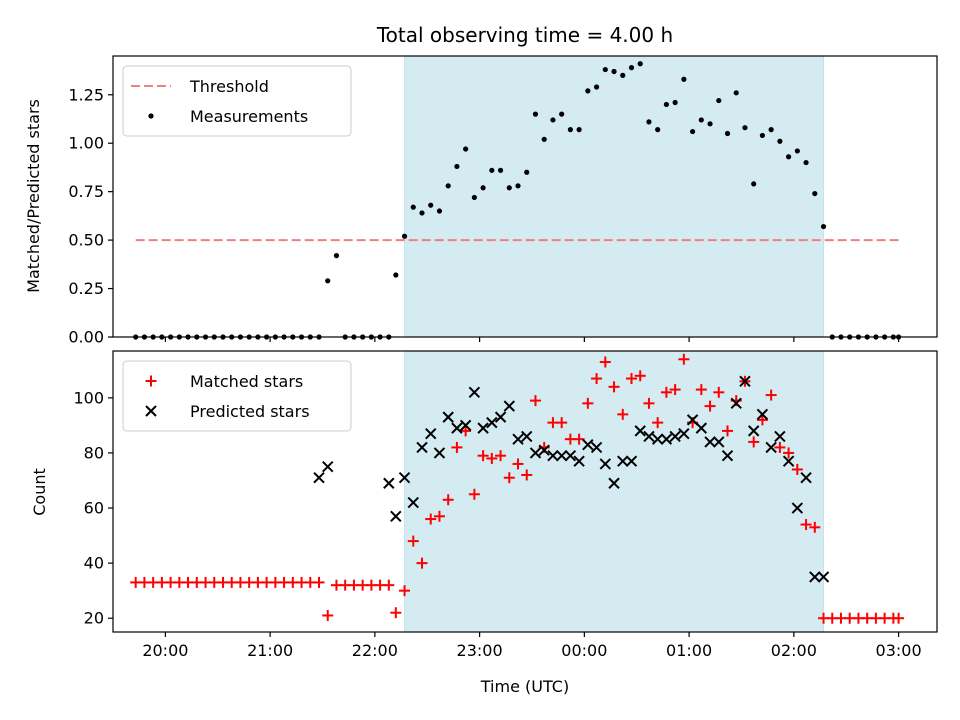  What do you see at coordinates (86, 143) in the screenshot?
I see `top-y-tick-label: 1.00` at bounding box center [86, 143].